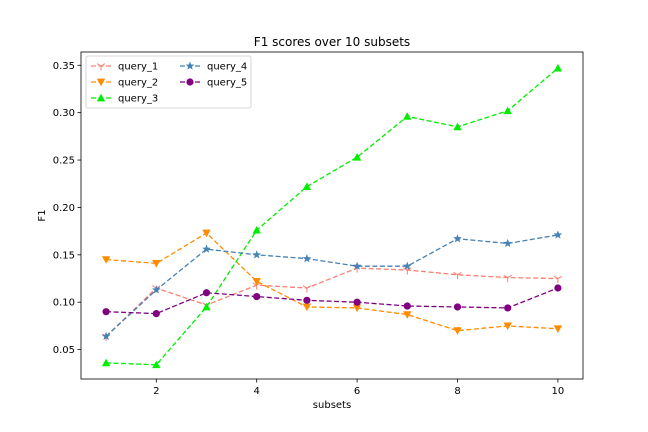 This screenshot has height=432, width=648. What do you see at coordinates (64, 208) in the screenshot?
I see `y-tick-label: 0.20` at bounding box center [64, 208].